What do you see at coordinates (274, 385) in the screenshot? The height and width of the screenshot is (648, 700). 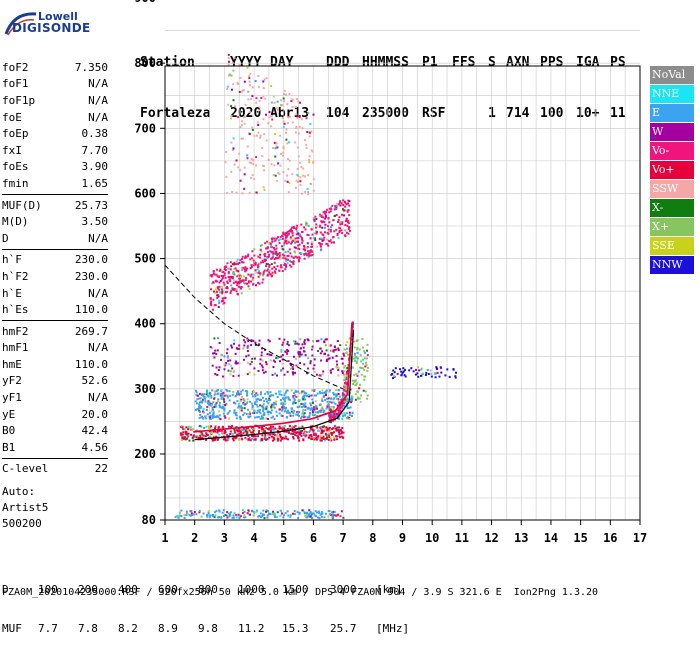 I see `electron-density-profile-curve` at bounding box center [274, 385].